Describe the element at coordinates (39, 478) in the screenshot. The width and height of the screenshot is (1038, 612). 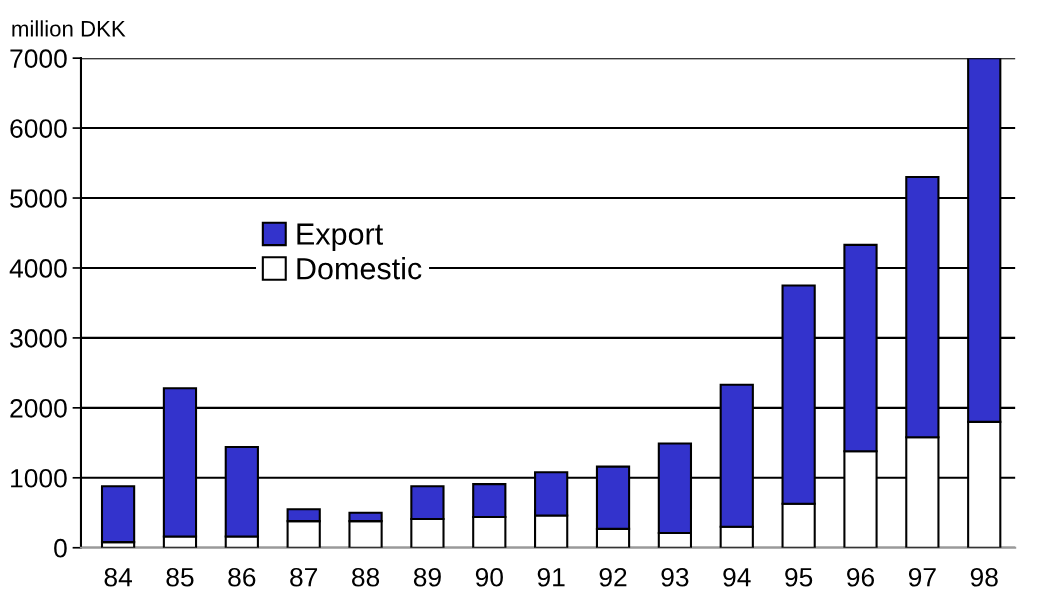
I see `y-tick-label: 1000` at that location.